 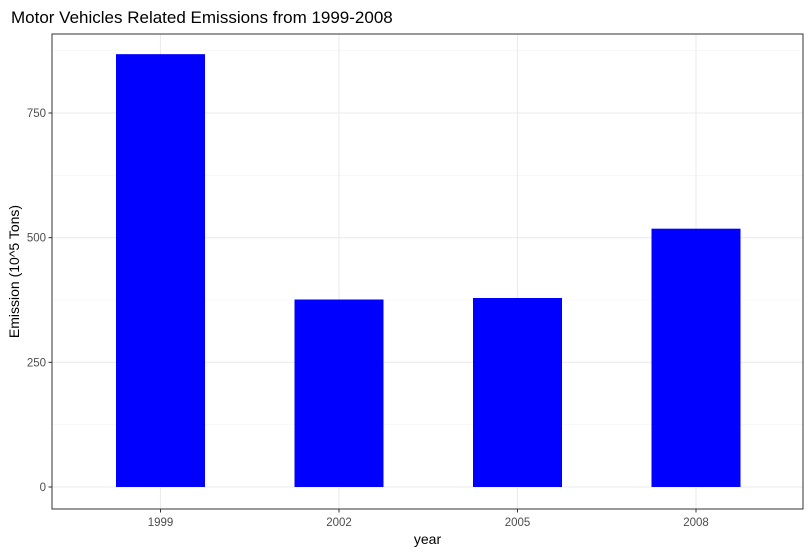 What do you see at coordinates (428, 539) in the screenshot?
I see `x-axis-title: year` at bounding box center [428, 539].